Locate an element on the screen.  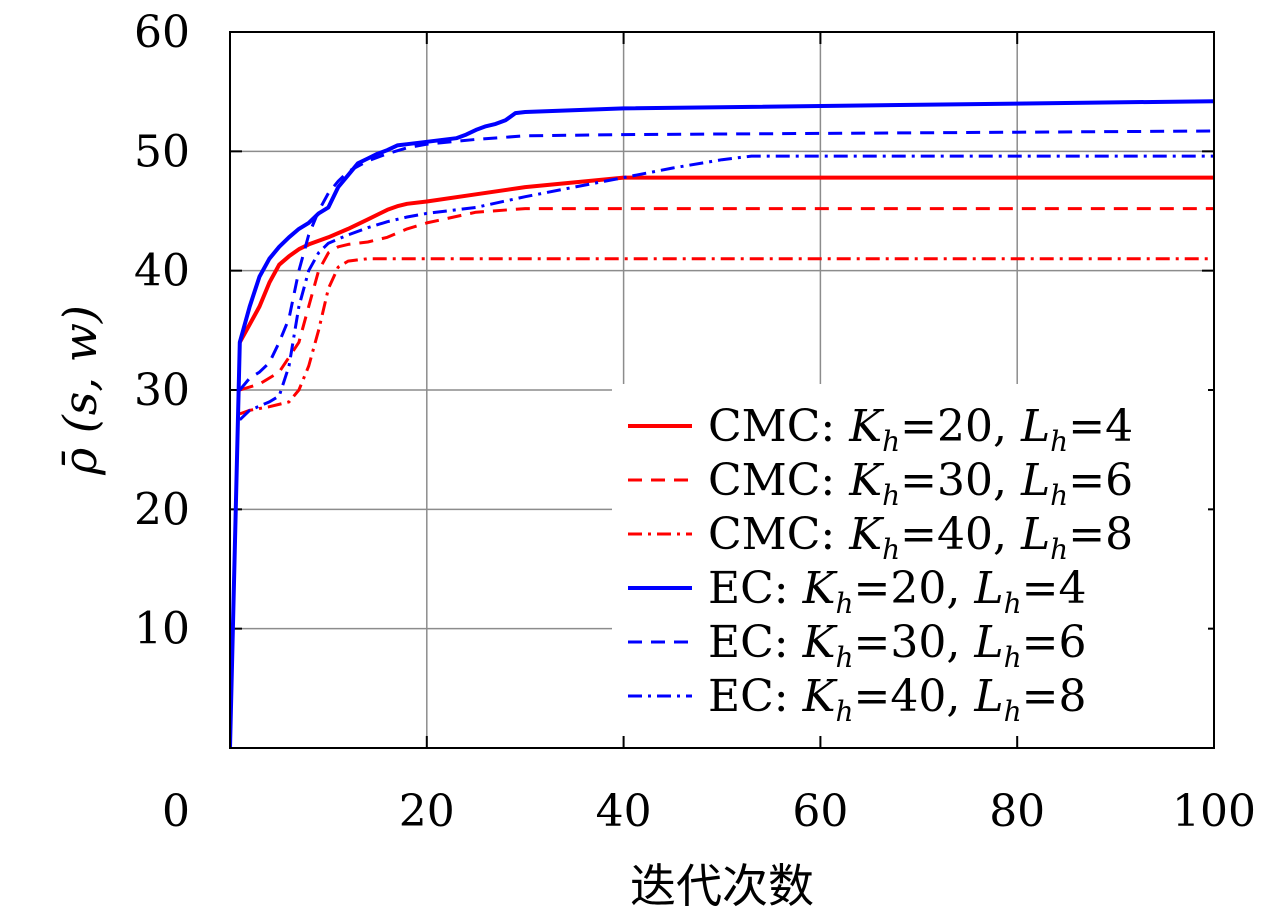
y-tick-label: 30 is located at coordinates (162, 390).